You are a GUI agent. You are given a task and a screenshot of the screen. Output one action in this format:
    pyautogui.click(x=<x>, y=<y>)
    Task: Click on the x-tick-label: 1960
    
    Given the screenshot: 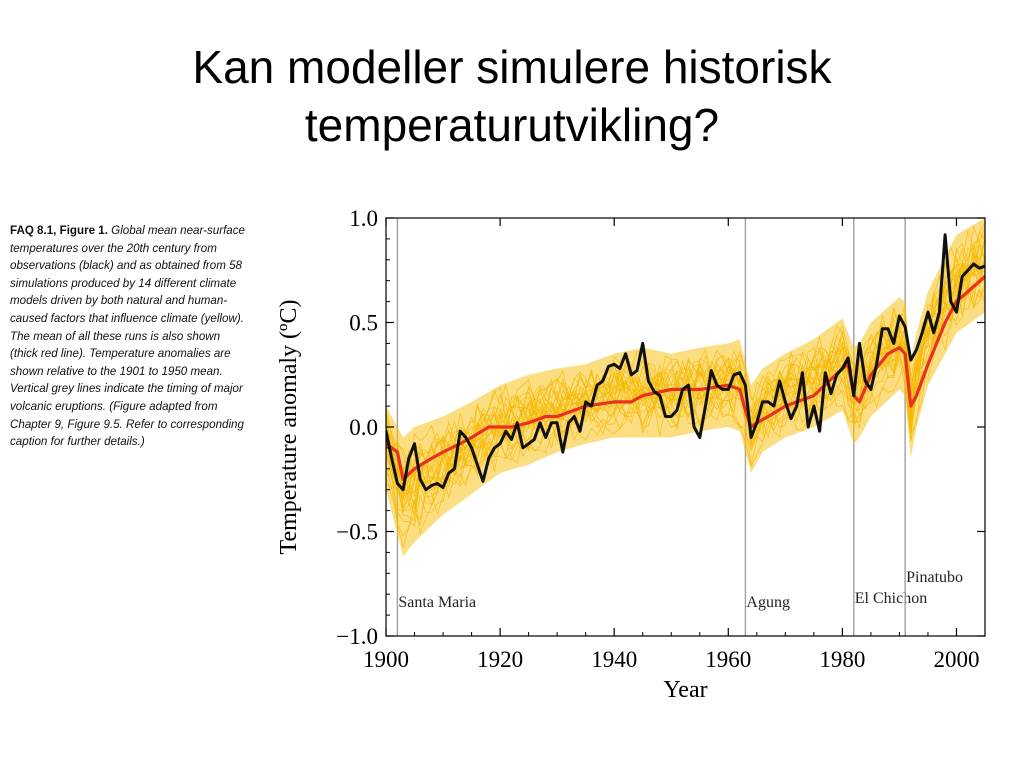 What is the action you would take?
    pyautogui.click(x=728, y=659)
    